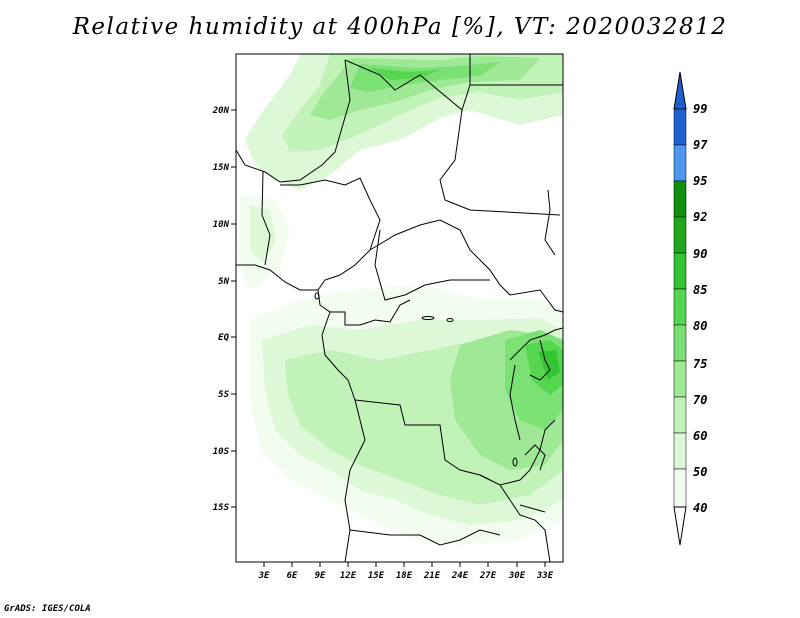  What do you see at coordinates (700, 508) in the screenshot?
I see `colorbar-label: 40` at bounding box center [700, 508].